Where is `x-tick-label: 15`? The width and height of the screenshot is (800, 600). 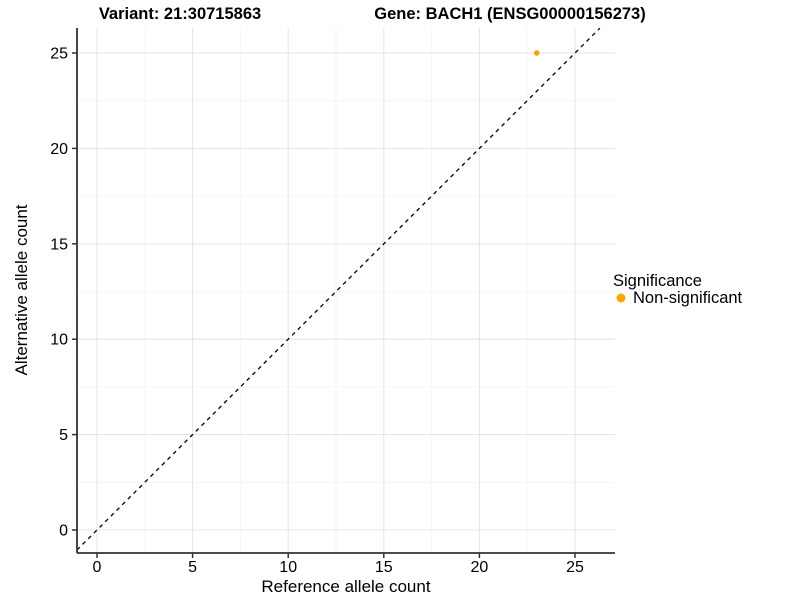
x-tick-label: 15 is located at coordinates (384, 567).